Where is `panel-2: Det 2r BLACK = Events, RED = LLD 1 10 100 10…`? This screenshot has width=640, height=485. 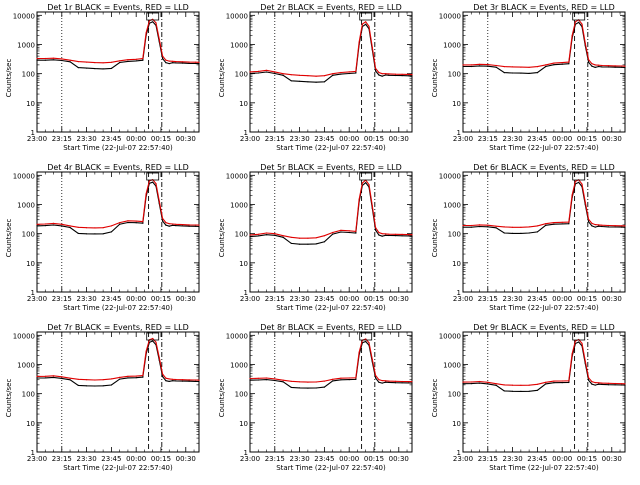 panel-2: Det 2r BLACK = Events, RED = LLD 1 10 100 10… is located at coordinates (315, 77).